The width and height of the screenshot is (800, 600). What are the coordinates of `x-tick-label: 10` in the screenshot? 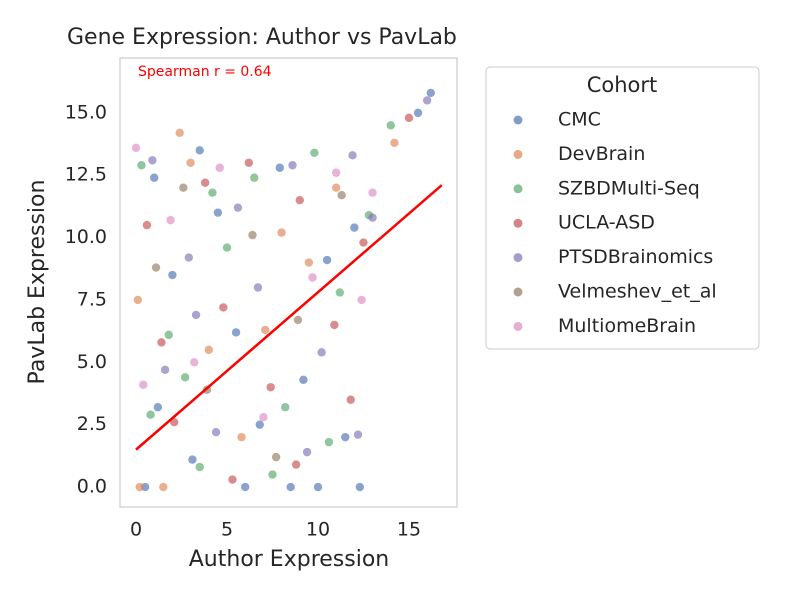 It's located at (318, 530).